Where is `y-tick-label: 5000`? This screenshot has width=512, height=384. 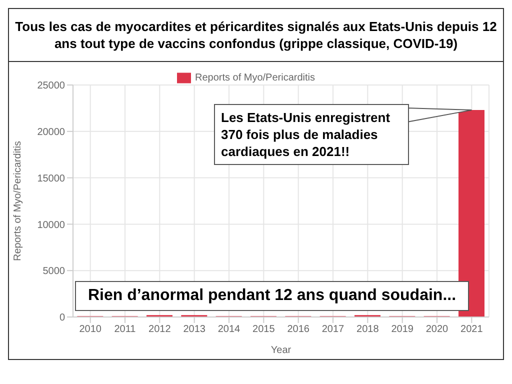
y-tick-label: 5000 is located at coordinates (54, 272).